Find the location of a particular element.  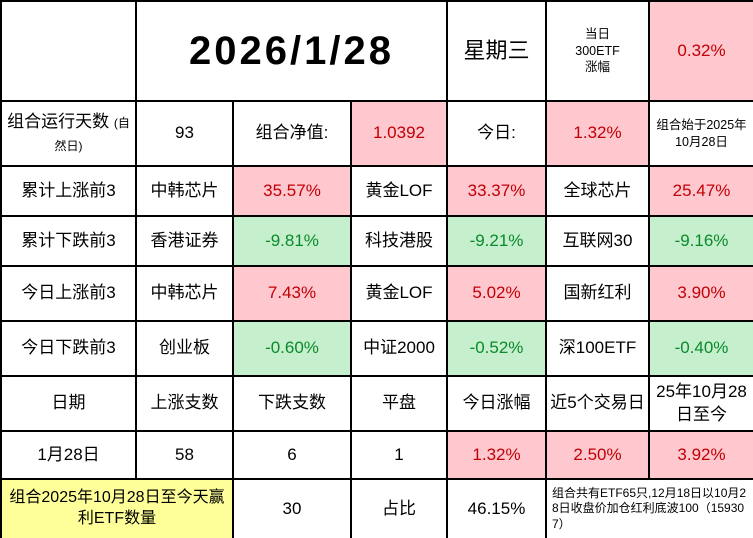

stats-header: 25年10月28日至今 is located at coordinates (700, 403).